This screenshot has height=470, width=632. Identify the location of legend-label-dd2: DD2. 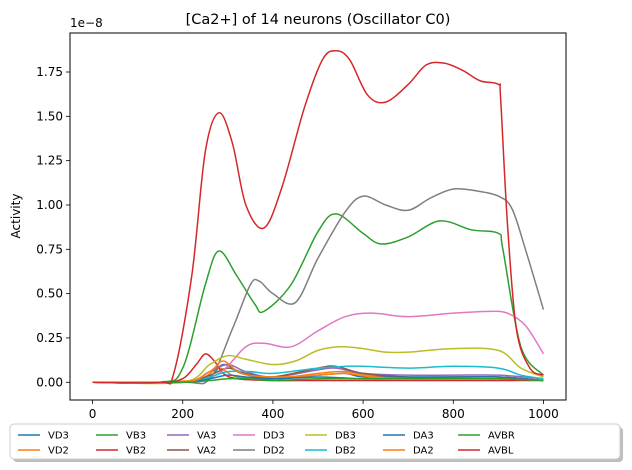
(274, 451).